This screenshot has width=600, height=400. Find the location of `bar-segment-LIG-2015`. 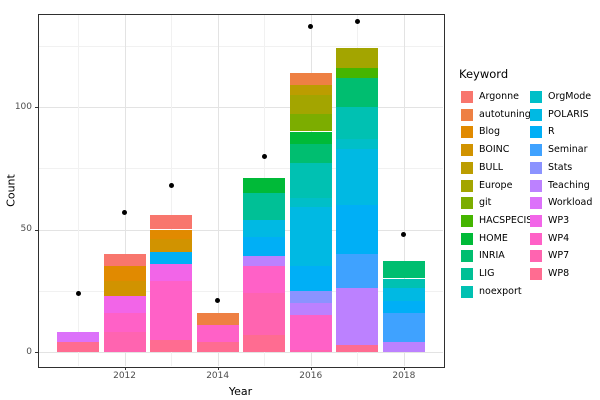

bar-segment-LIG-2015 is located at coordinates (264, 206).